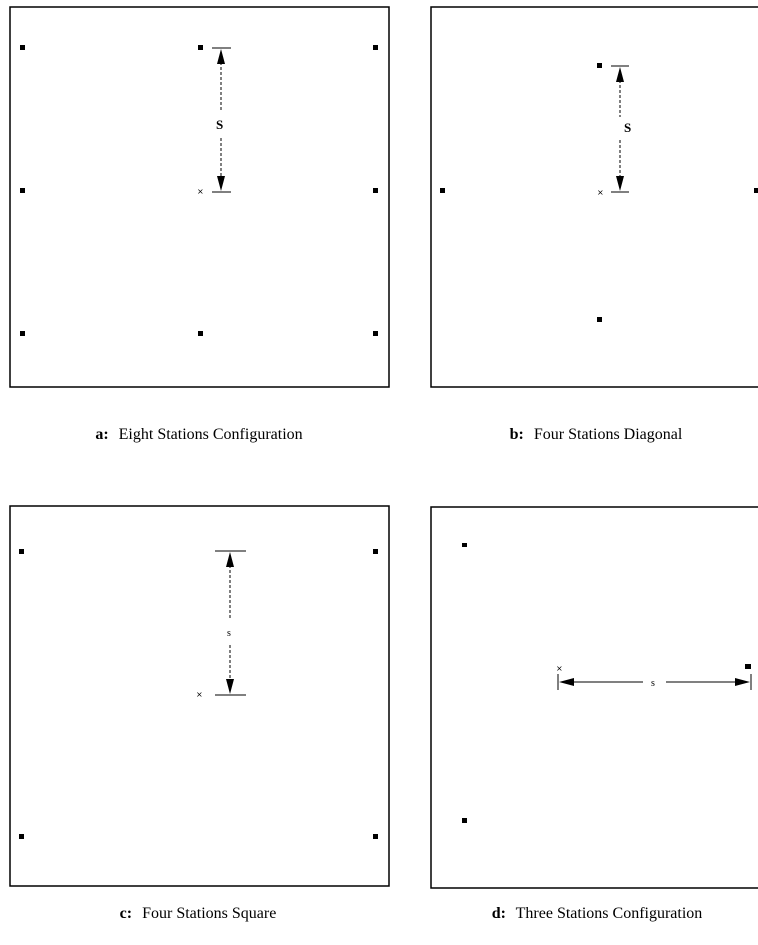 This screenshot has height=945, width=758. I want to click on panel-b-caption: b: Four Stations Diagonal, so click(596, 434).